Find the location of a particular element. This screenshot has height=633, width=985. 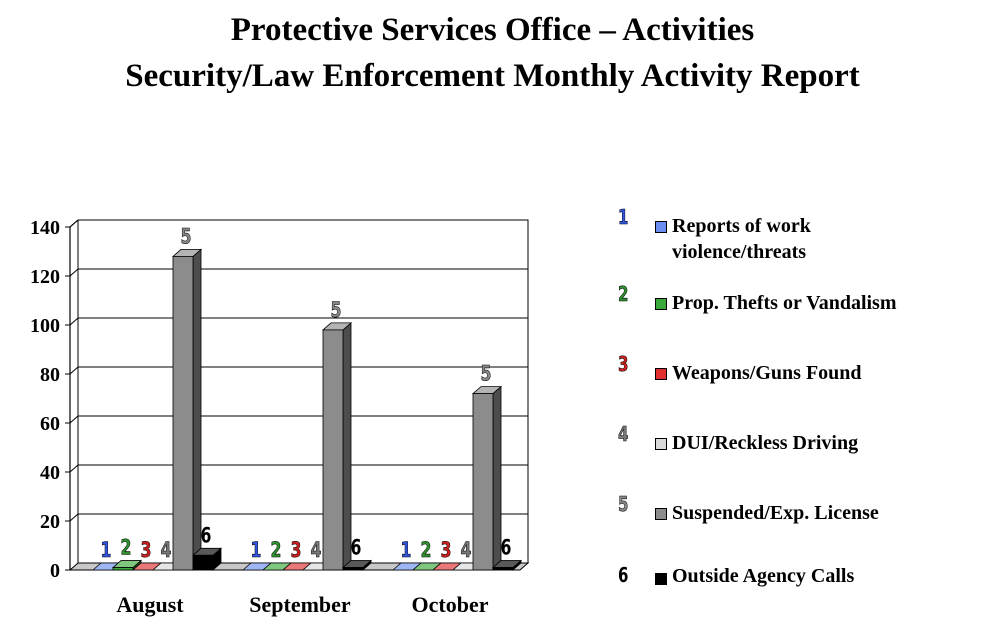

y-tick-label: 40 is located at coordinates (50, 473).